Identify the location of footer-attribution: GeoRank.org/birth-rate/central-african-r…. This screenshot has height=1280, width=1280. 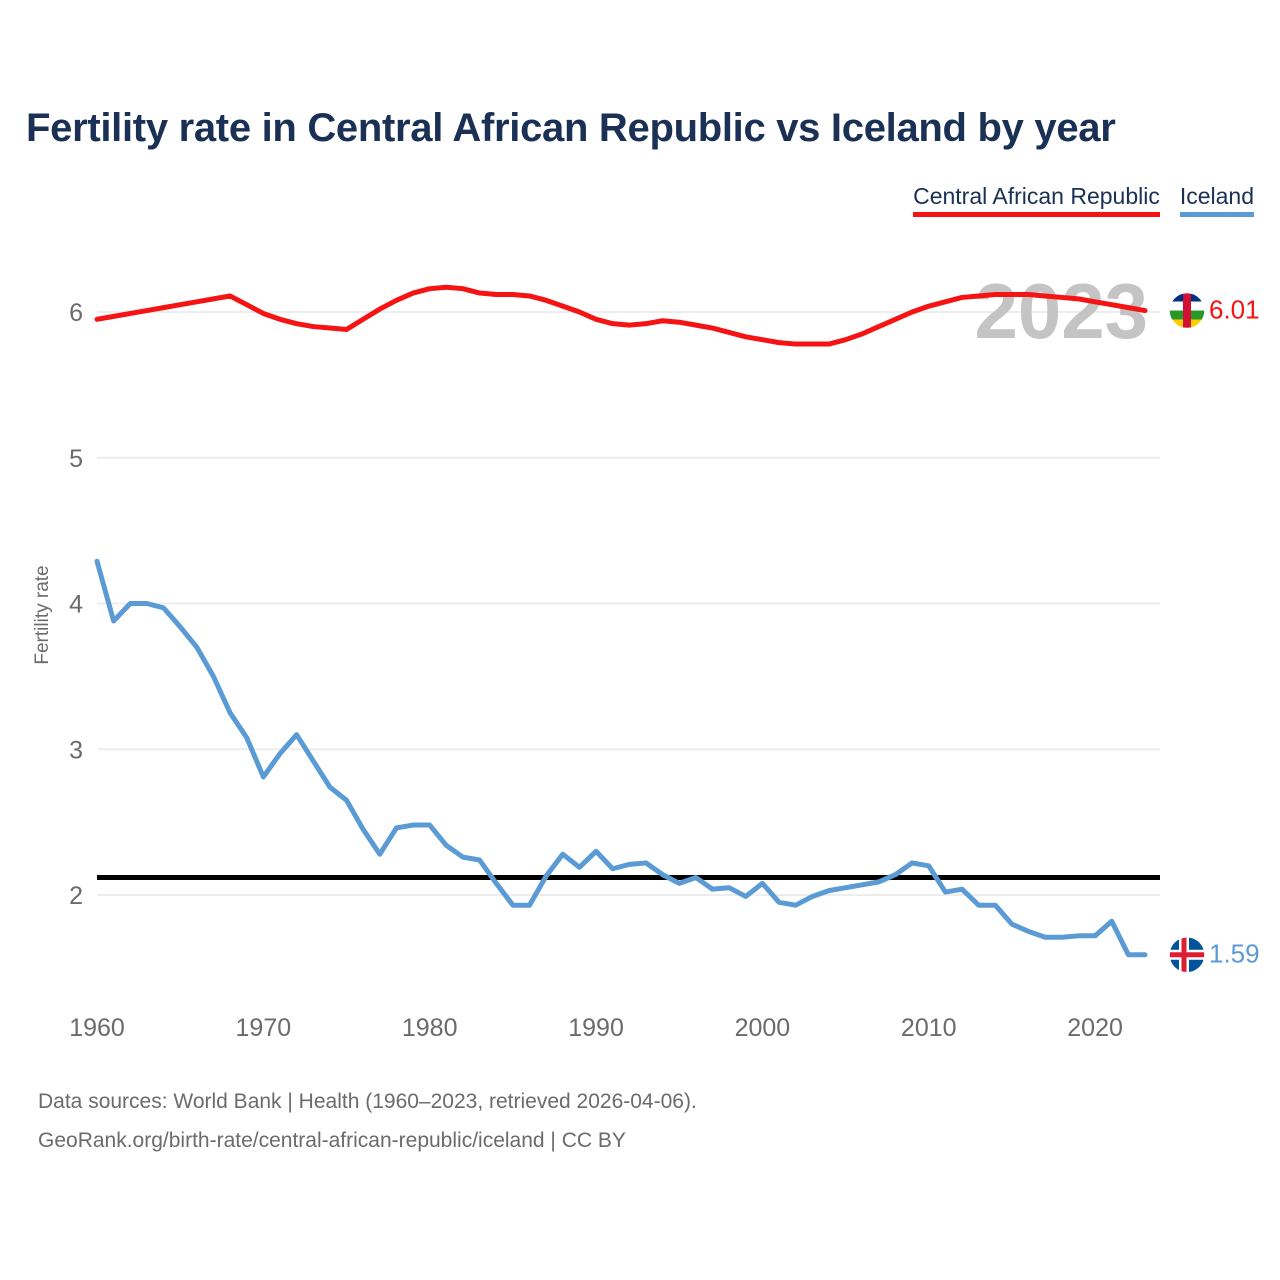
(332, 1140).